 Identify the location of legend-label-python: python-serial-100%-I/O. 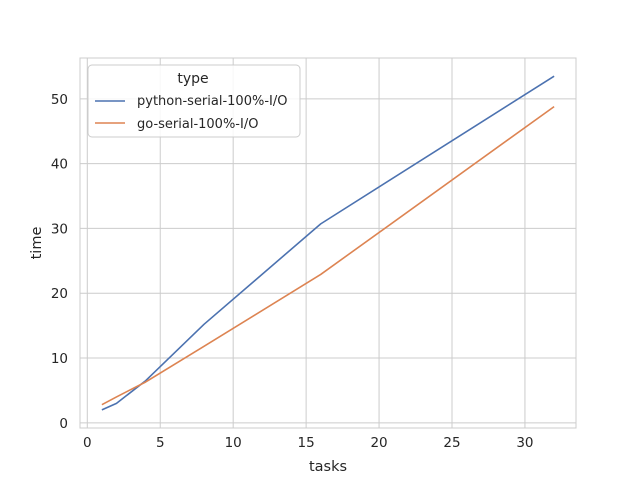
(212, 101).